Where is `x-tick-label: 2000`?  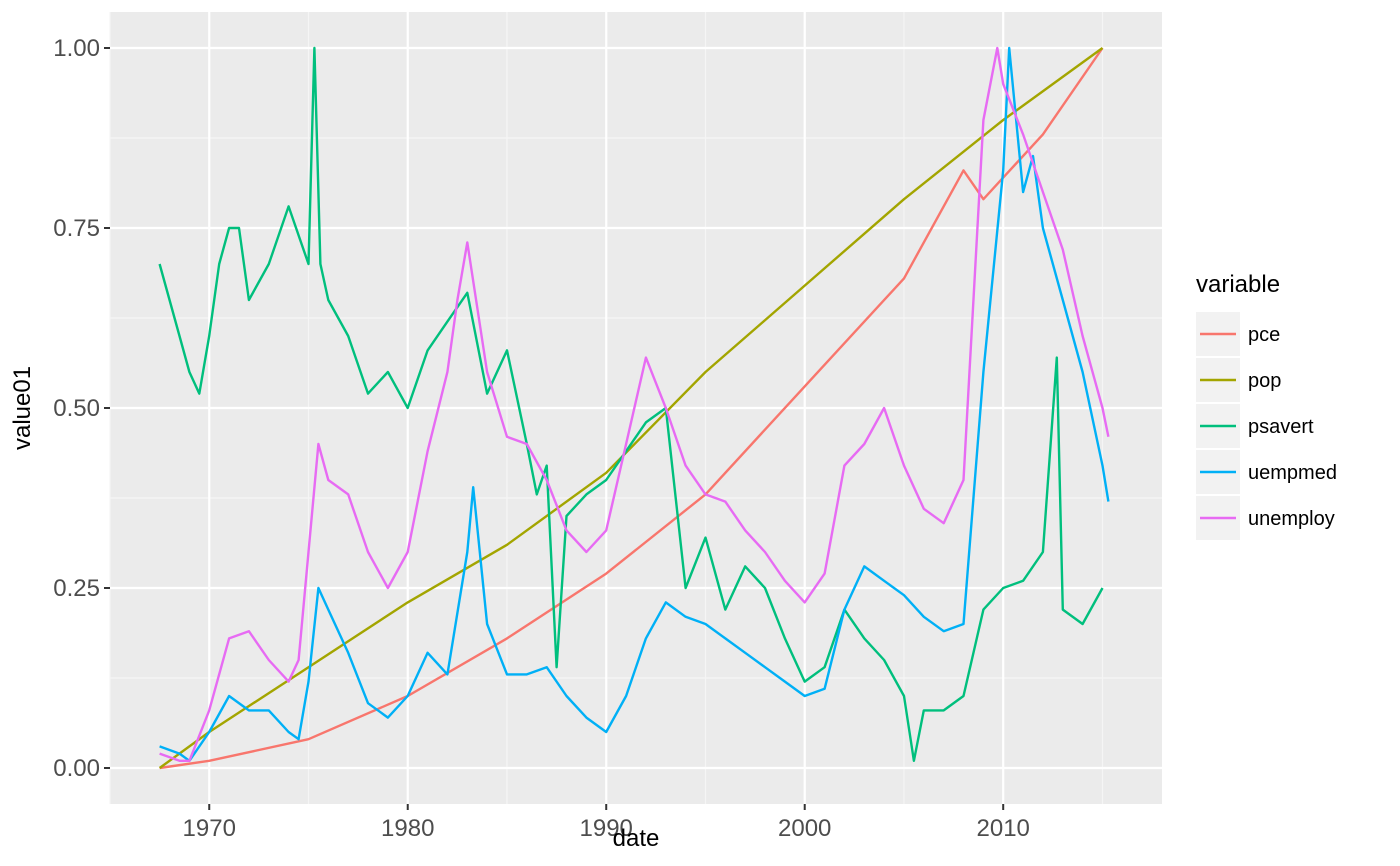 x-tick-label: 2000 is located at coordinates (804, 828).